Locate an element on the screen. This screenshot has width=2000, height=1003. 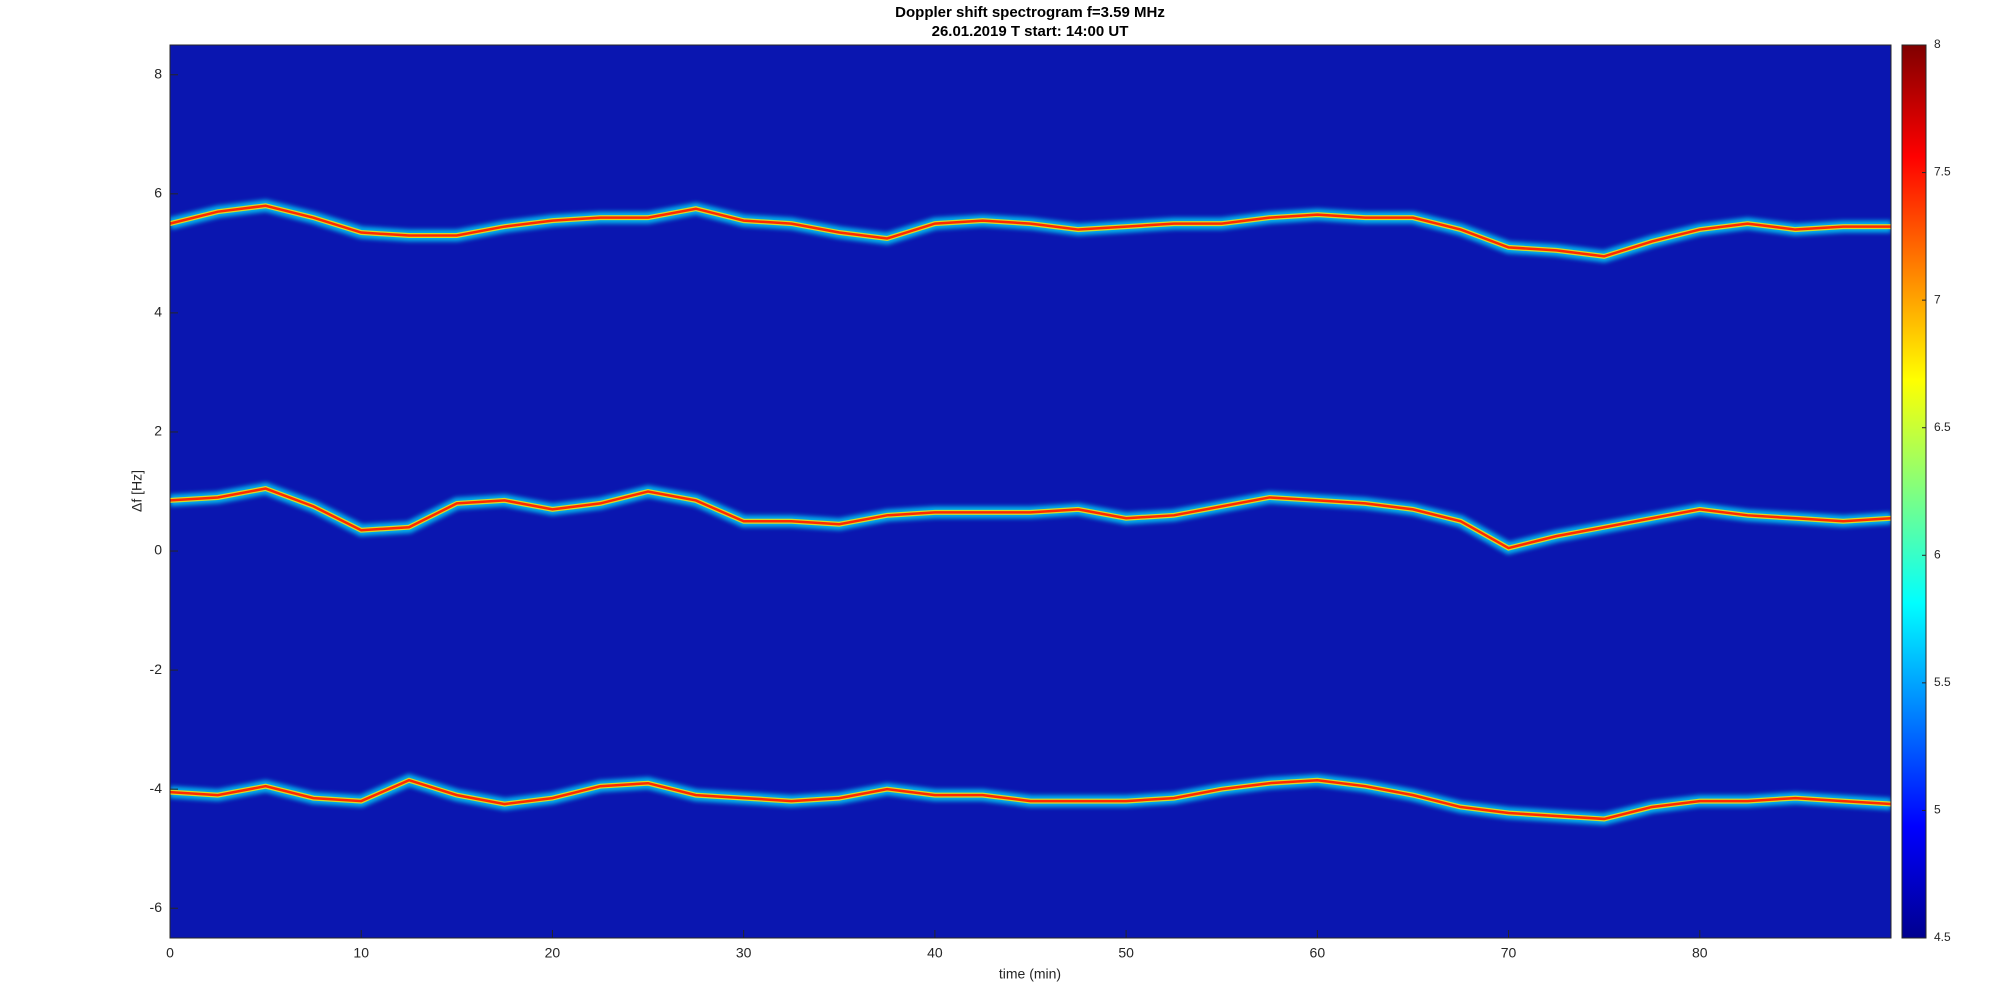
x-tick-label: 10 is located at coordinates (361, 953).